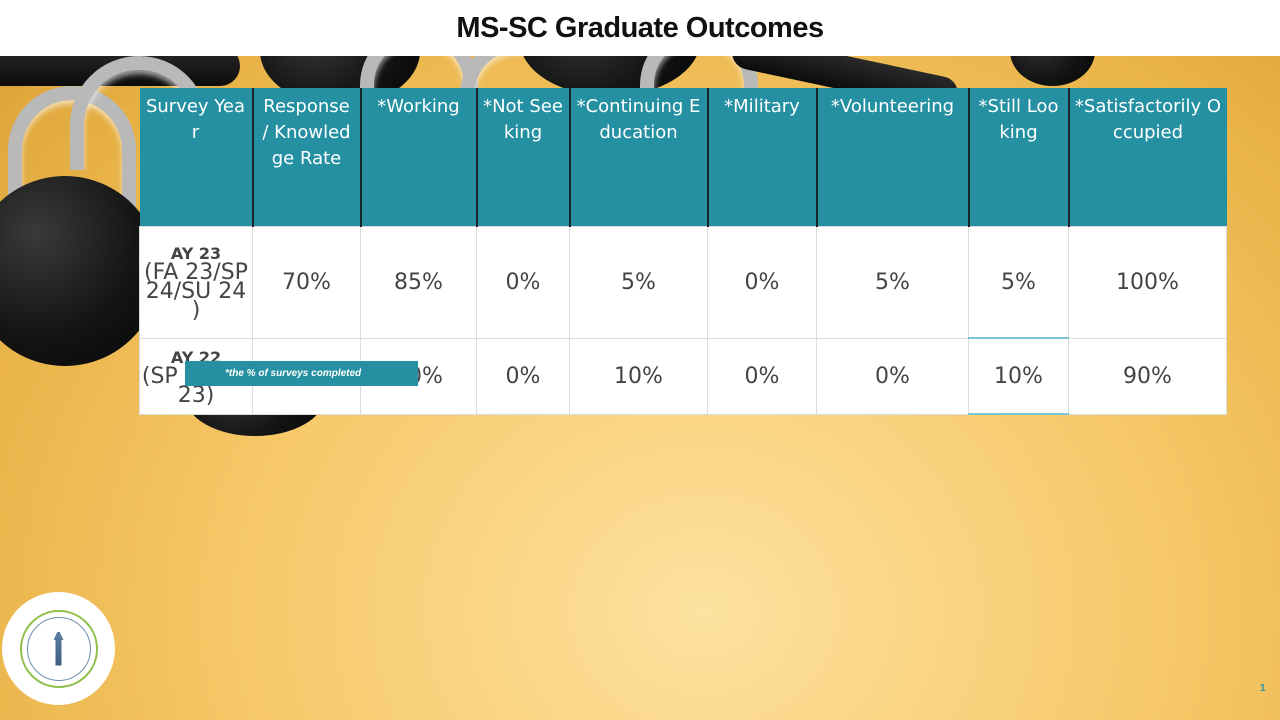  What do you see at coordinates (638, 157) in the screenshot?
I see `header-continuing-education: *Continuing Education` at bounding box center [638, 157].